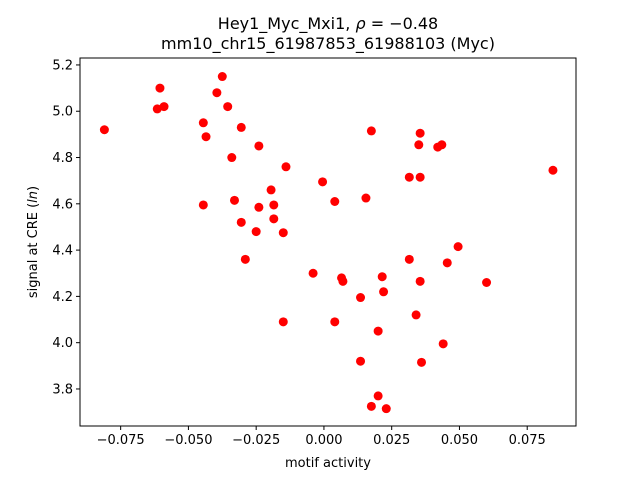  What do you see at coordinates (256, 440) in the screenshot?
I see `x-tick-label-2: −0.025` at bounding box center [256, 440].